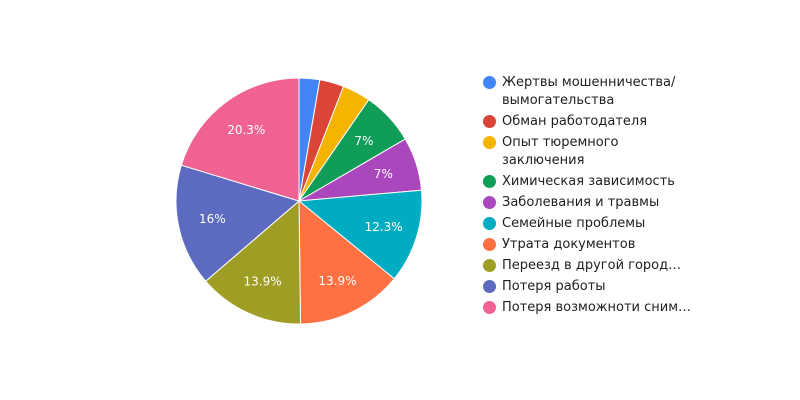  I want to click on legend-label: Семейные проблемы, so click(574, 223).